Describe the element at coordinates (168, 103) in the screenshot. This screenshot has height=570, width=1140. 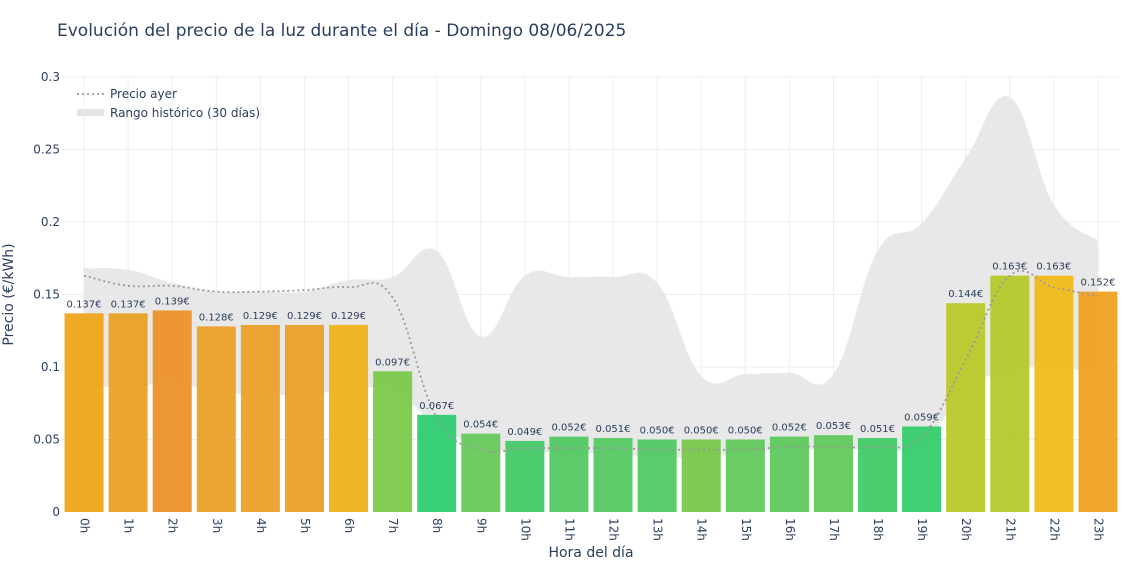
I see `legend: Precio ayer Rango histórico (30 días)` at that location.